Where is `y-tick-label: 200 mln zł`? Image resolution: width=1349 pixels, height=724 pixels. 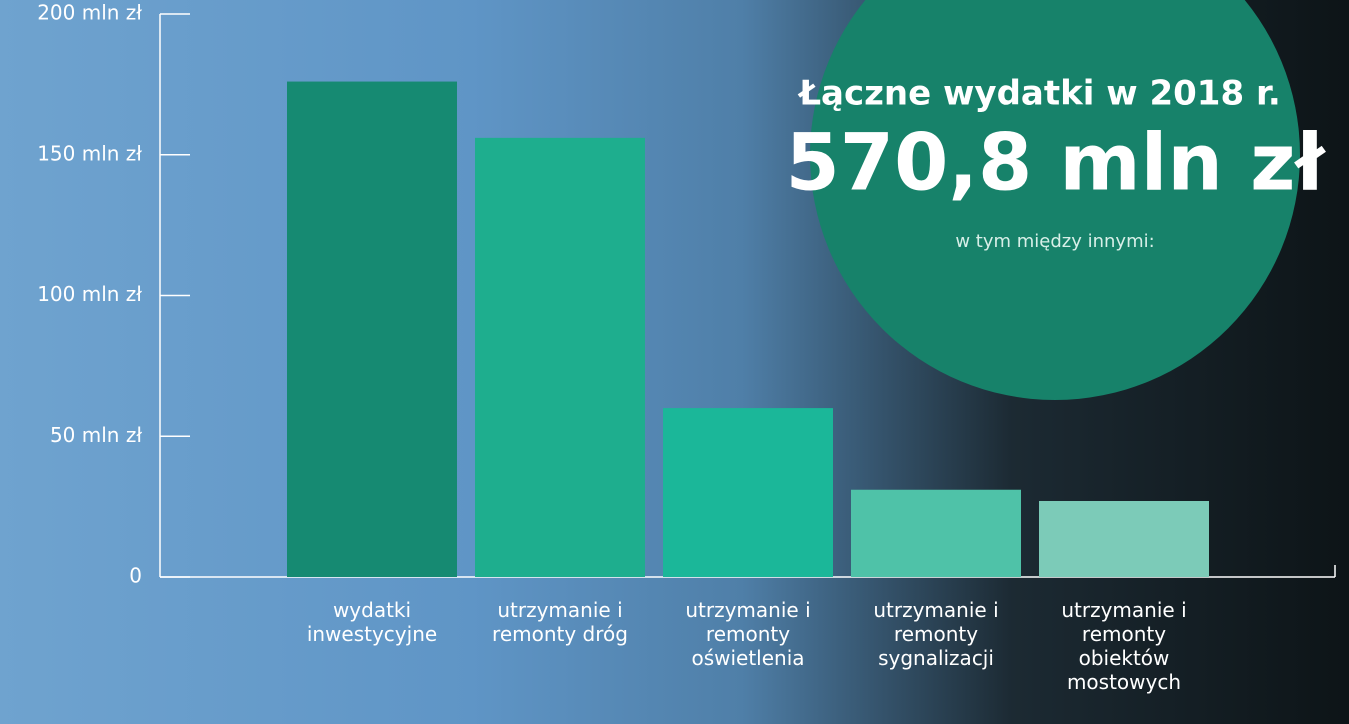
y-tick-label: 200 mln zł is located at coordinates (89, 13).